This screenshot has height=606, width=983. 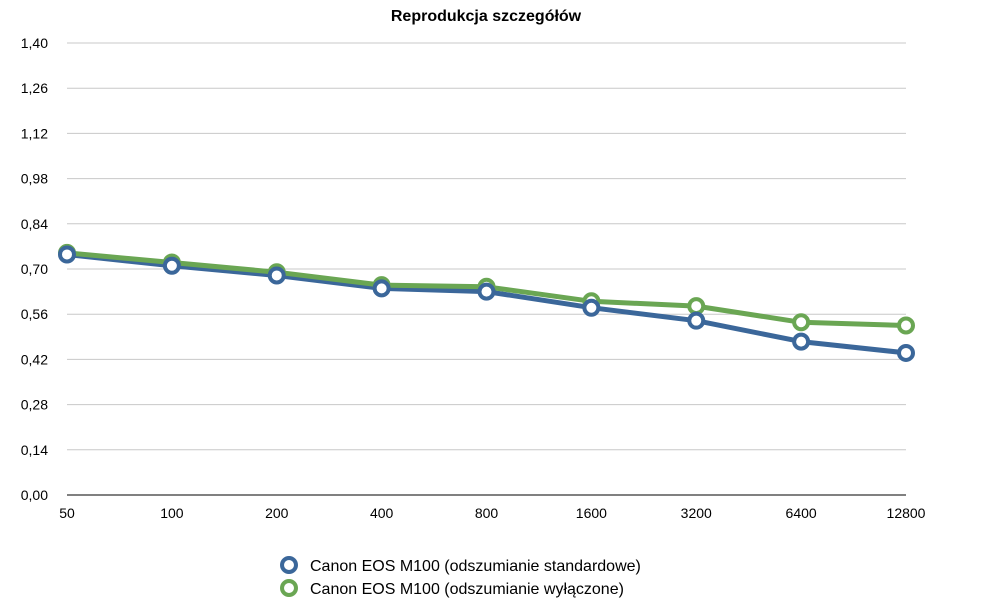 I want to click on chart-title: Reprodukcja szczegółów, so click(x=486, y=16).